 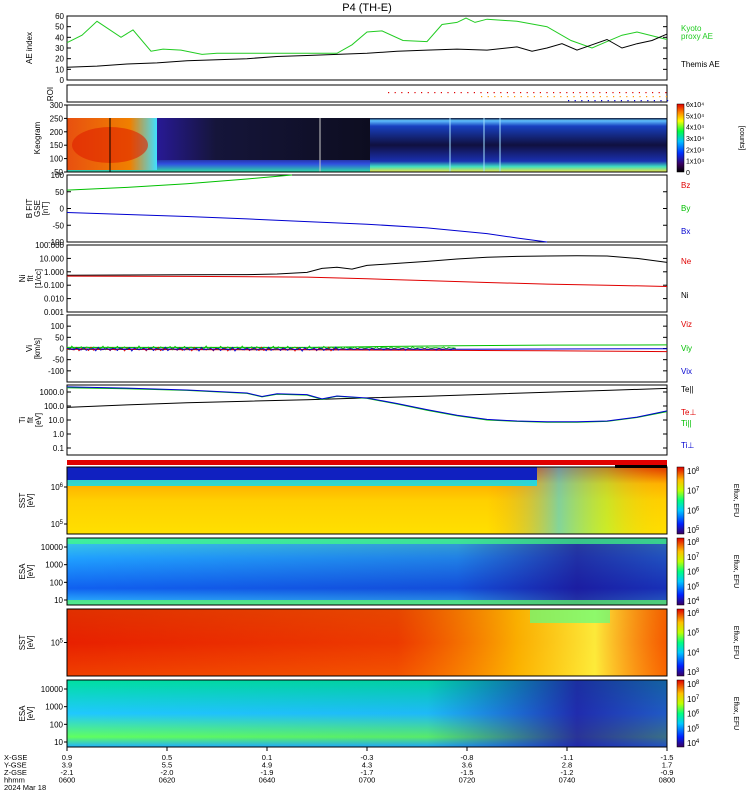 What do you see at coordinates (59, 337) in the screenshot?
I see `velocity-ytick-label: 50` at bounding box center [59, 337].